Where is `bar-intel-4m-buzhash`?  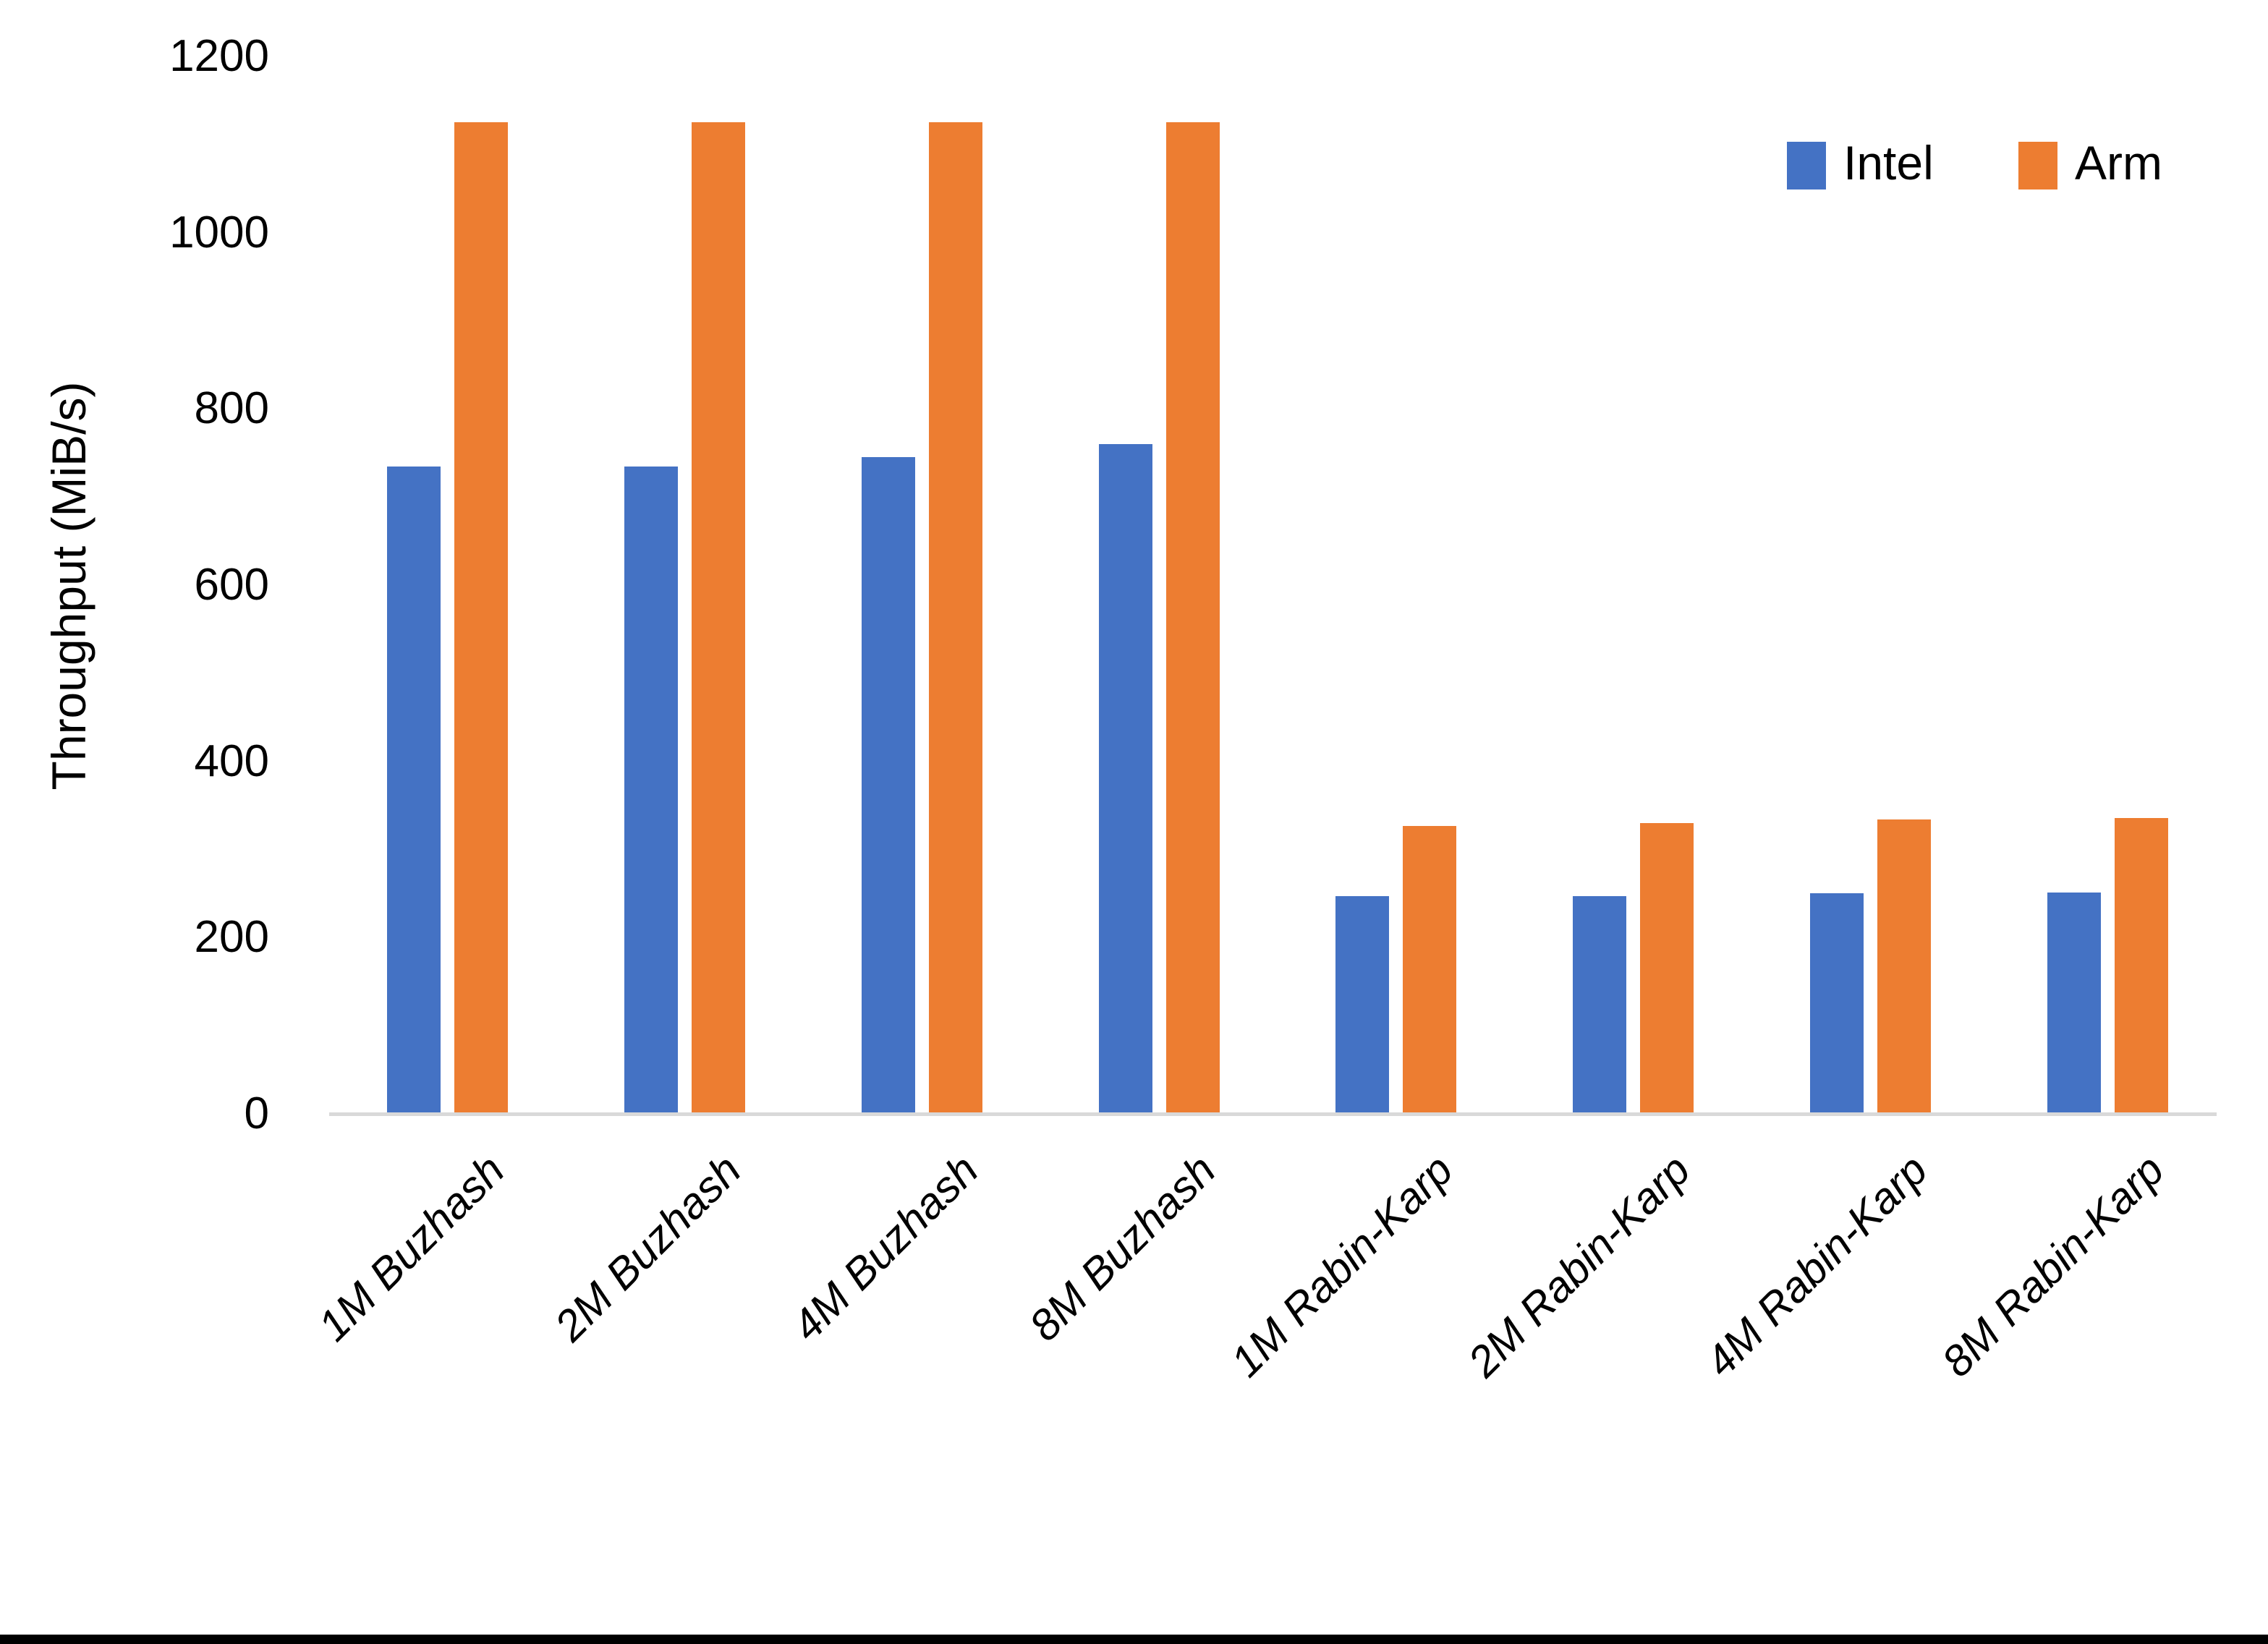 bar-intel-4m-buzhash is located at coordinates (888, 785).